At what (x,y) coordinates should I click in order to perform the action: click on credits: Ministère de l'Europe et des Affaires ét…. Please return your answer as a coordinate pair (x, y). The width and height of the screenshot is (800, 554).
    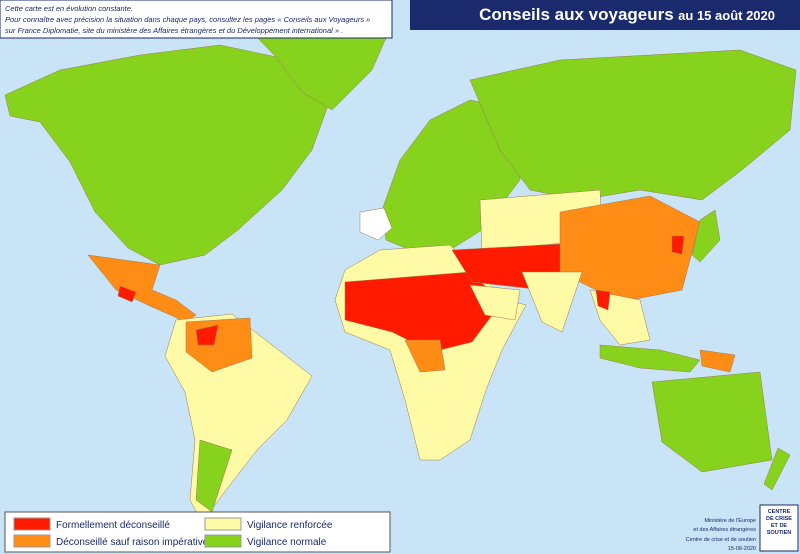
    Looking at the image, I should click on (721, 535).